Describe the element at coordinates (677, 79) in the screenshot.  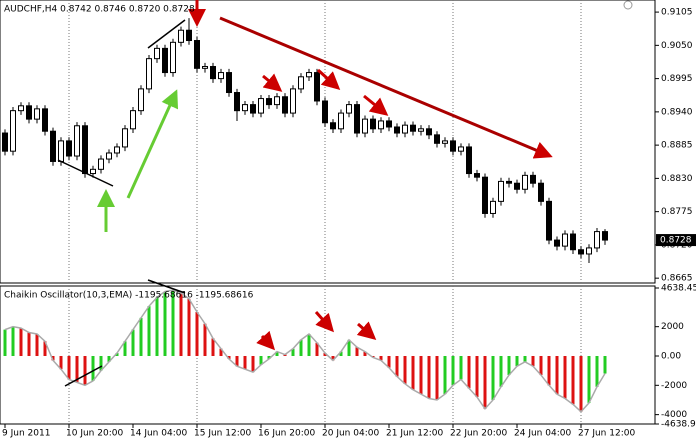
I see `y-tick-label: 0.8995` at that location.